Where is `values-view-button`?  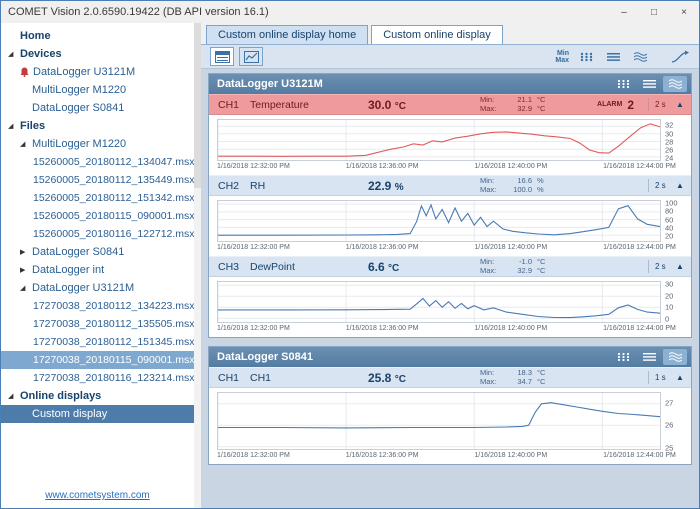
values-view-button is located at coordinates (222, 56).